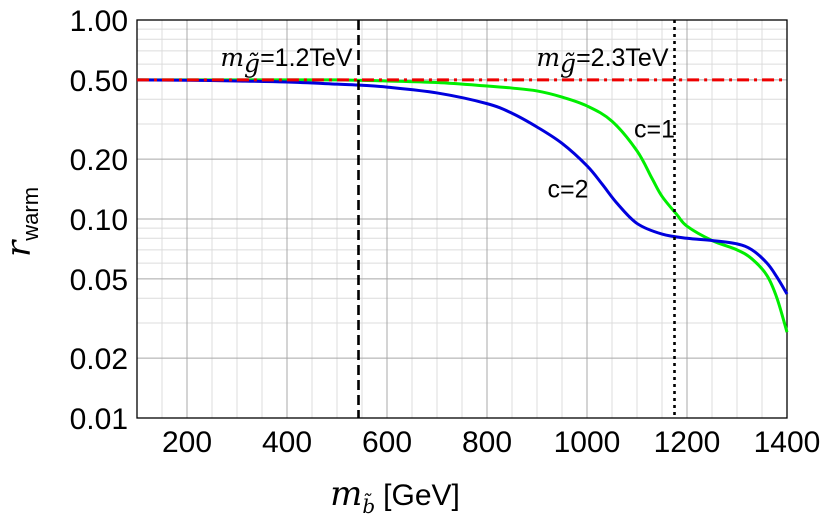 The image size is (830, 528). What do you see at coordinates (787, 442) in the screenshot?
I see `x-tick-label: 1400` at bounding box center [787, 442].